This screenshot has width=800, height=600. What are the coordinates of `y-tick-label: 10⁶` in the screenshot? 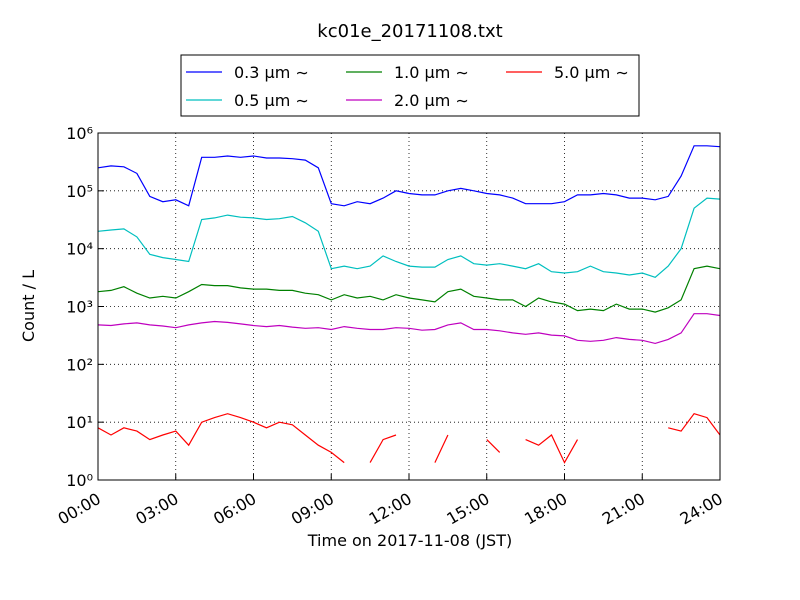 It's located at (79, 133).